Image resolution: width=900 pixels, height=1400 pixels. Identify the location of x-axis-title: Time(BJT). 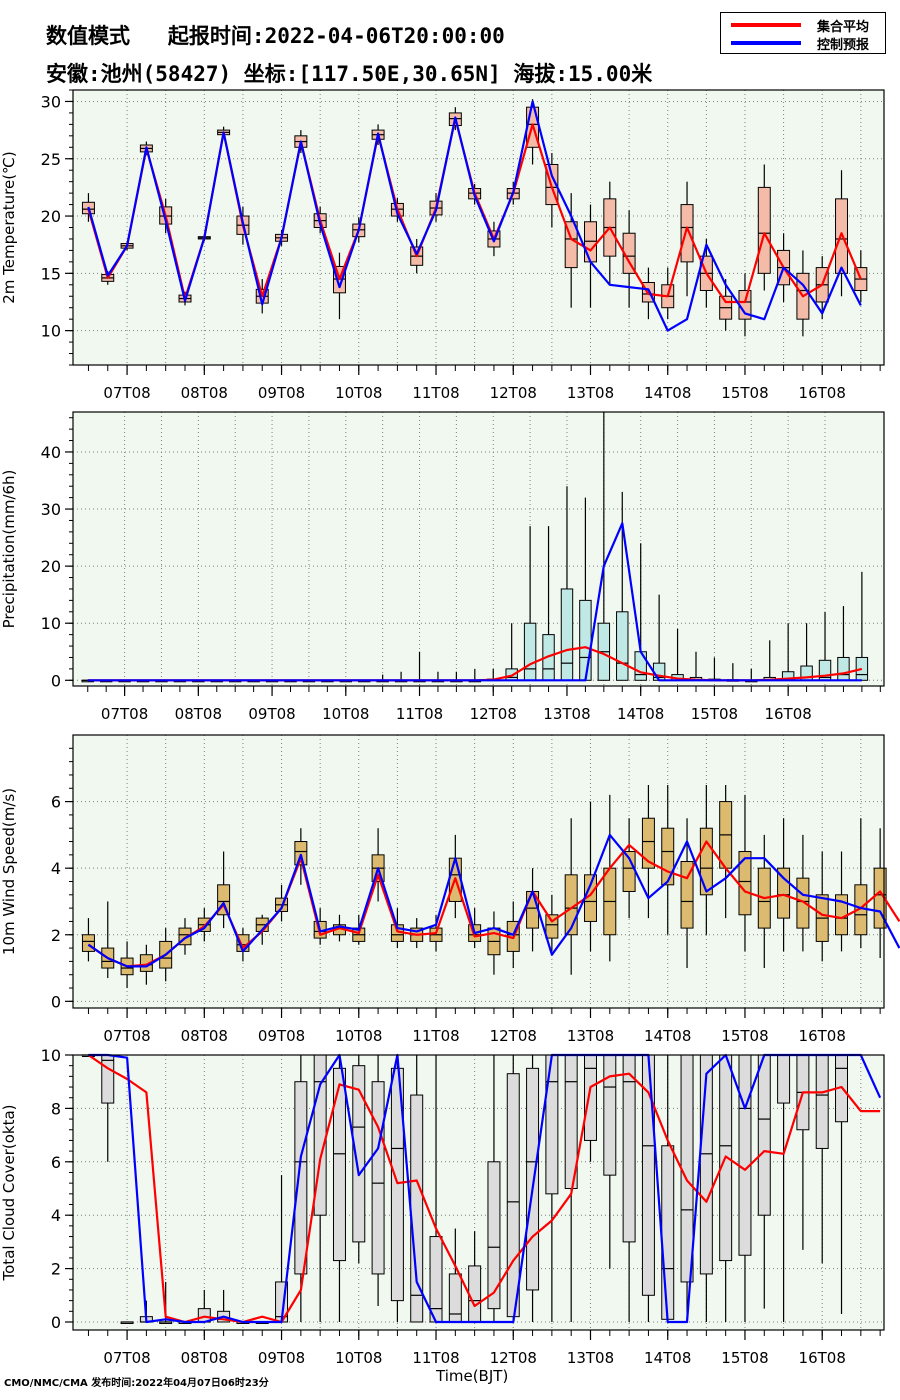
(472, 1376).